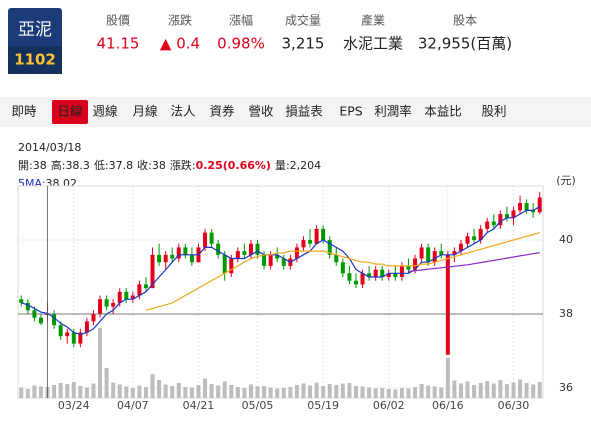 Image resolution: width=591 pixels, height=428 pixels. What do you see at coordinates (180, 44) in the screenshot?
I see `field-value: ▲ 0.4` at bounding box center [180, 44].